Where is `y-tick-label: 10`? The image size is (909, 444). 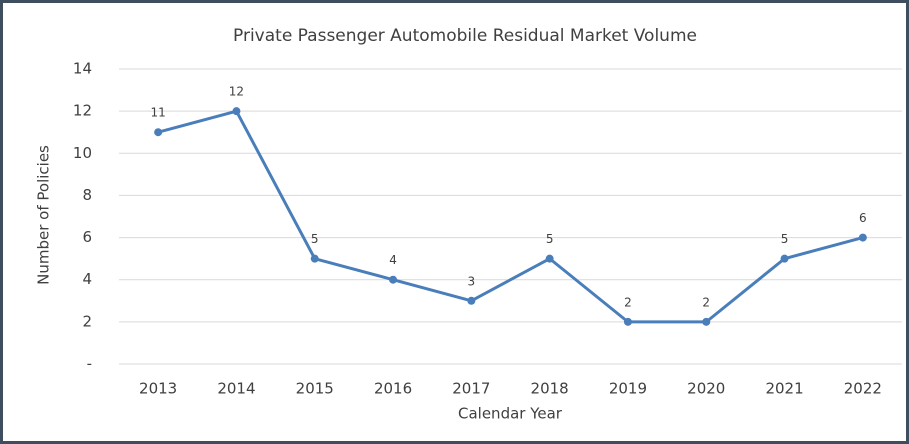 y-tick-label: 10 is located at coordinates (82, 153).